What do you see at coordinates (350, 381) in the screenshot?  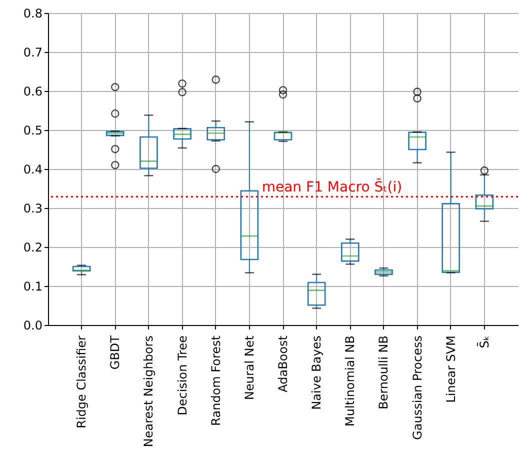 I see `x-tick-label: Multinomial NB` at bounding box center [350, 381].